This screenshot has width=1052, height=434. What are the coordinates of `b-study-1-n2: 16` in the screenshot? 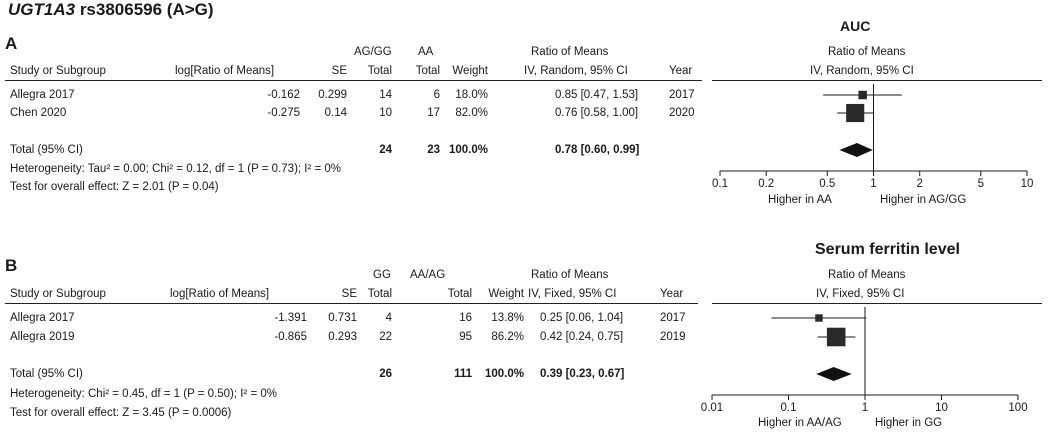 It's located at (465, 318).